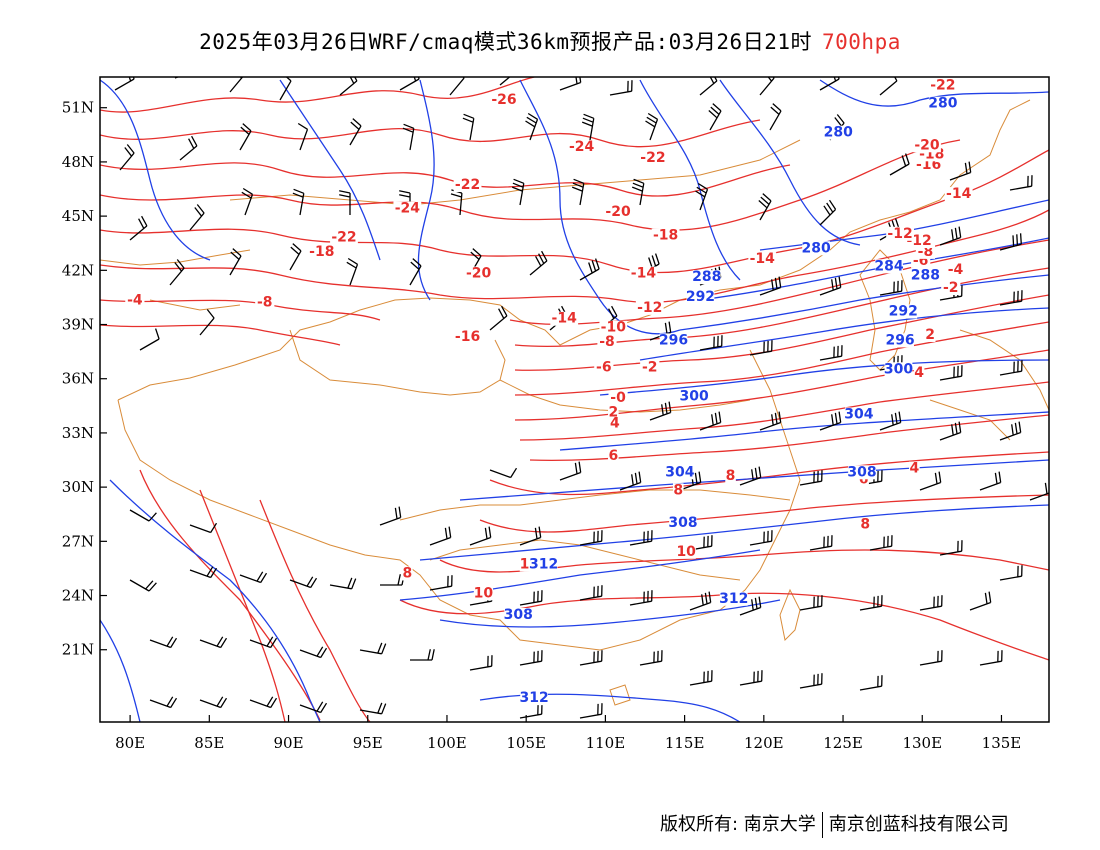 Image resolution: width=1100 pixels, height=850 pixels. I want to click on lon-label: 95E, so click(368, 743).